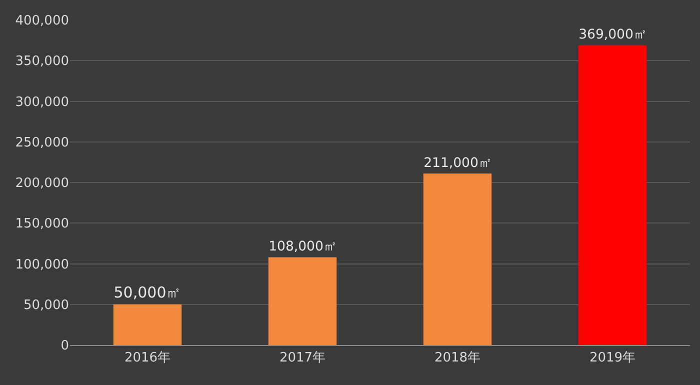 The image size is (700, 385). Describe the element at coordinates (612, 358) in the screenshot. I see `x-tick-label: 2019年` at that location.